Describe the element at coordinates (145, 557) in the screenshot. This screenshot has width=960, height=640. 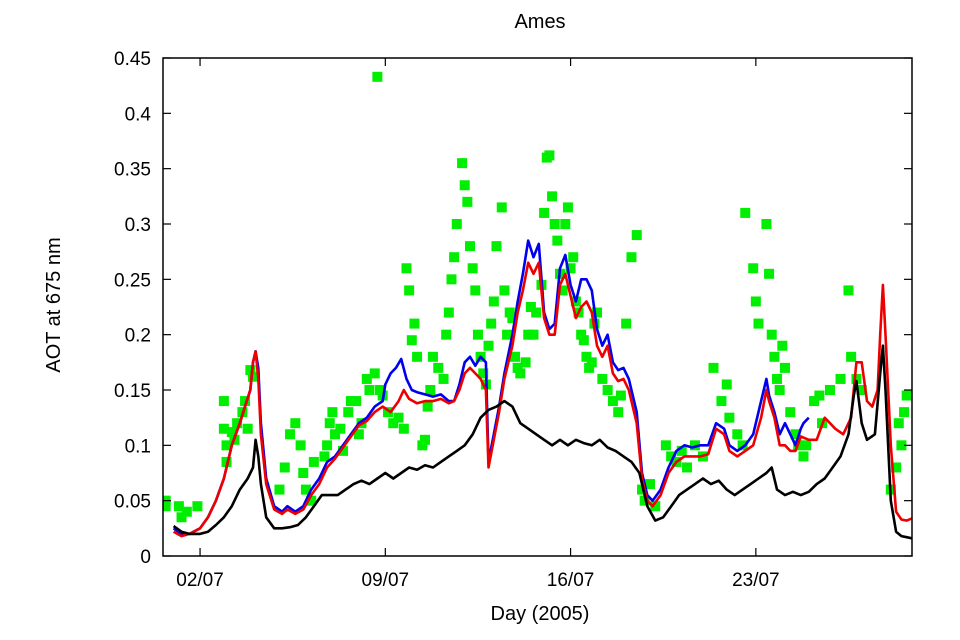
I see `y-tick-label: 0` at that location.